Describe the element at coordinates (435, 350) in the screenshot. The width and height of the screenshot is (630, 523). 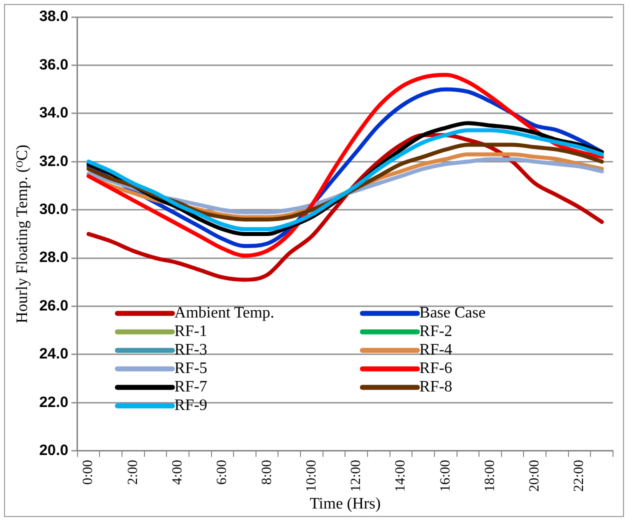
I see `legend-label: RF-4` at that location.